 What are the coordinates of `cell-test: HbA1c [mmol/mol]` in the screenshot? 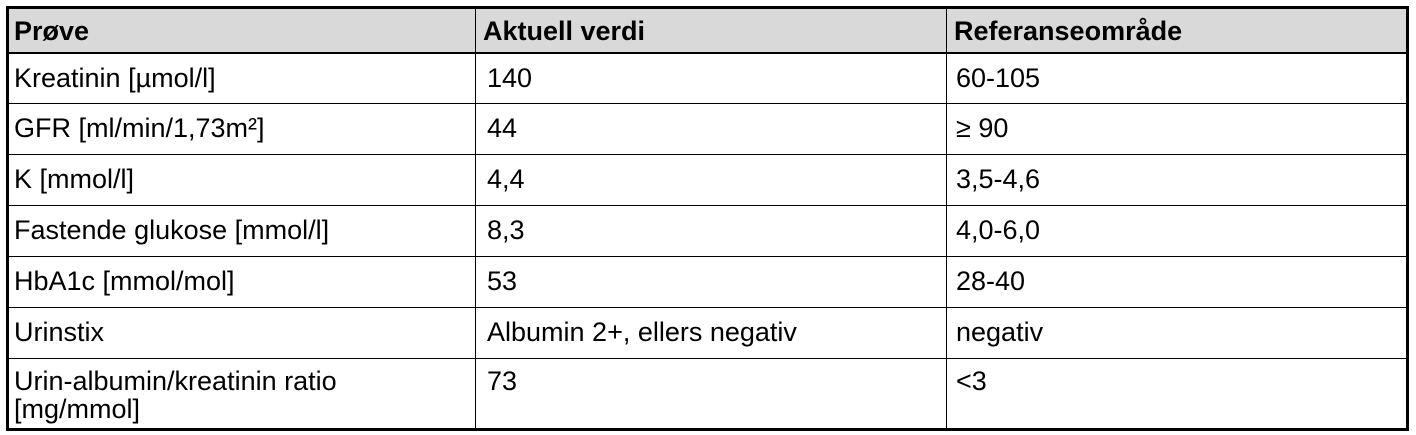 It's located at (242, 281).